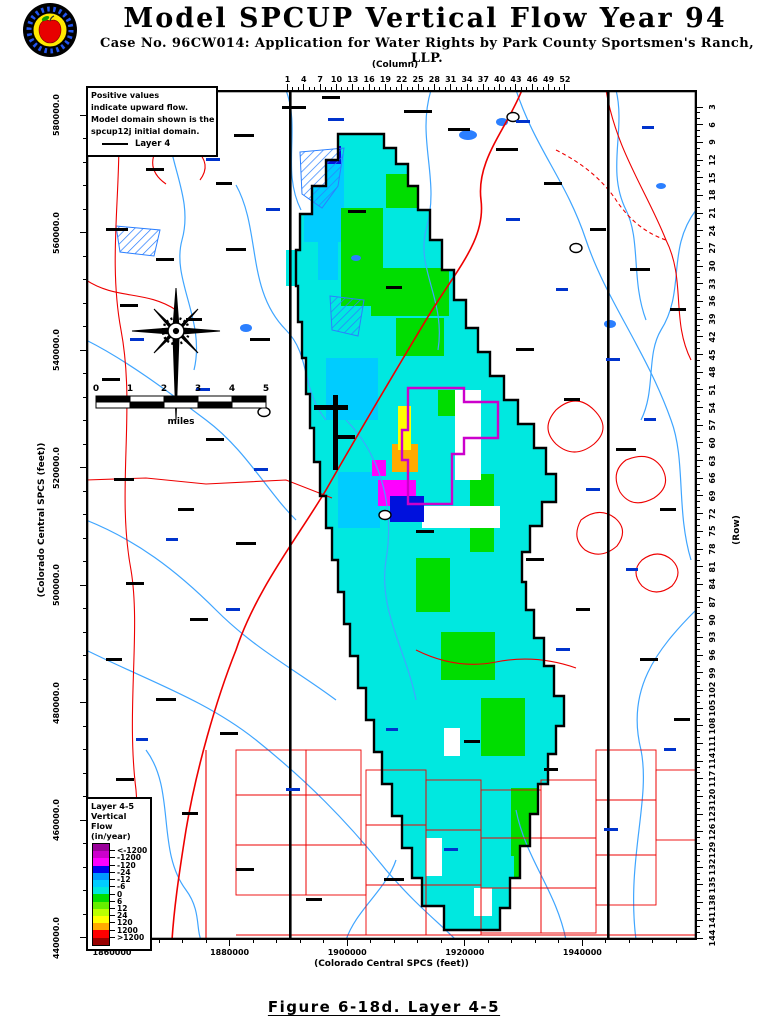 The width and height of the screenshot is (768, 1024). I want to click on column-tick-label: 40, so click(500, 79).